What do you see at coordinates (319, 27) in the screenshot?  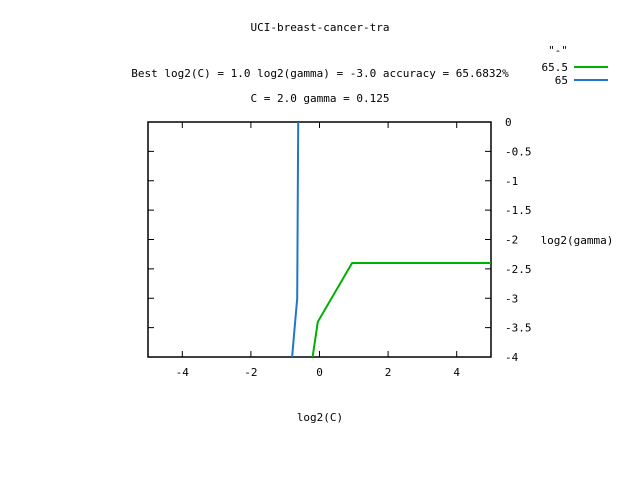 I see `chart-title: UCI-breast-cancer-tra` at bounding box center [319, 27].